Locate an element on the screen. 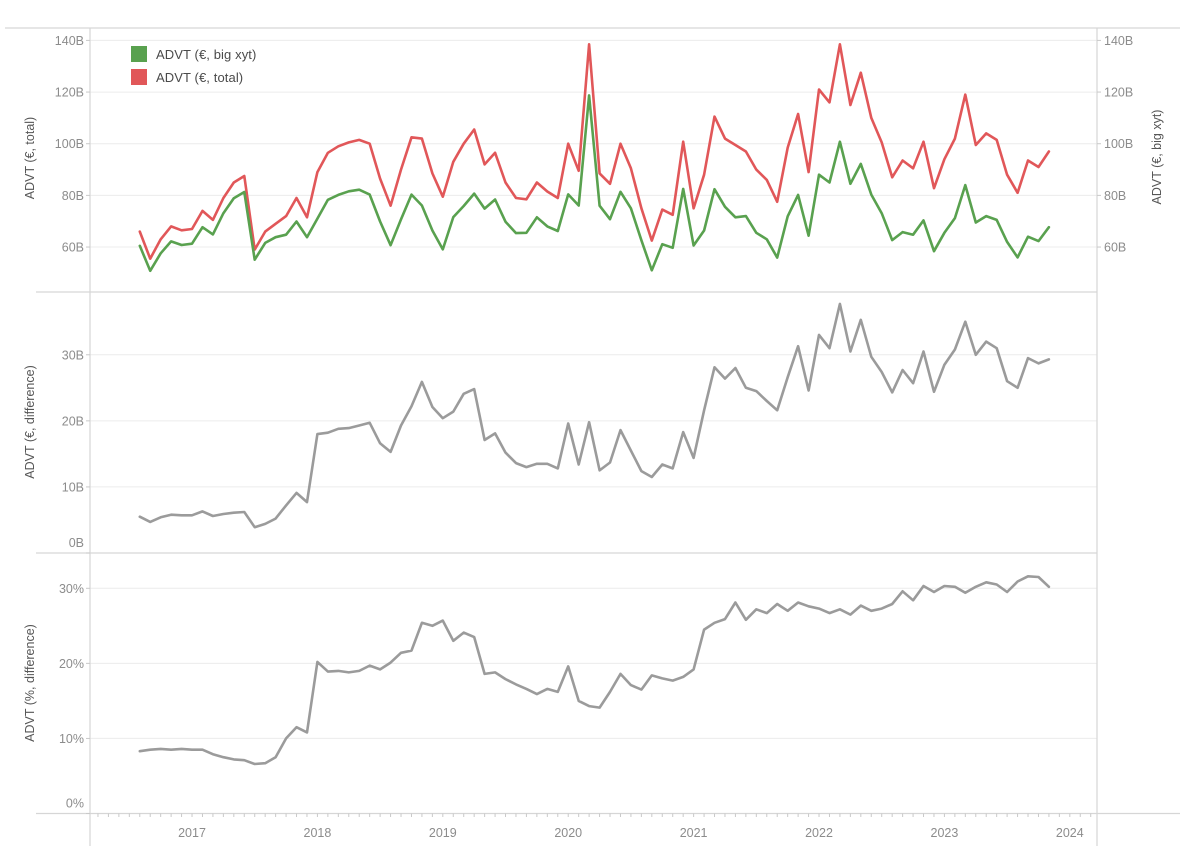  x-tick-label-year: 2017 is located at coordinates (192, 833).